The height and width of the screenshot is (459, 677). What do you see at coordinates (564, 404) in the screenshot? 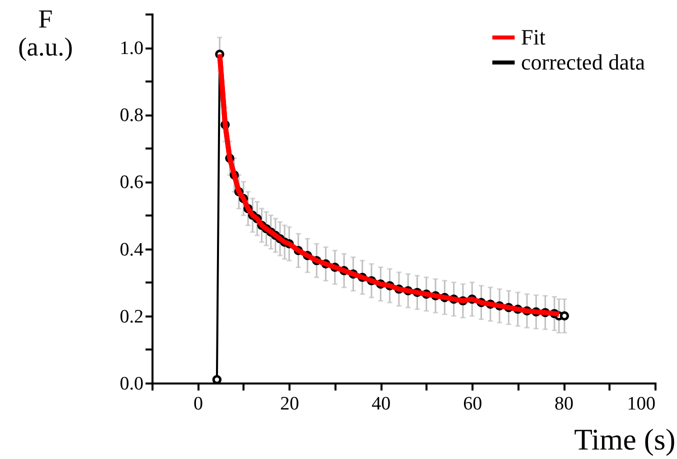
I see `x-tick-label: 80` at bounding box center [564, 404].